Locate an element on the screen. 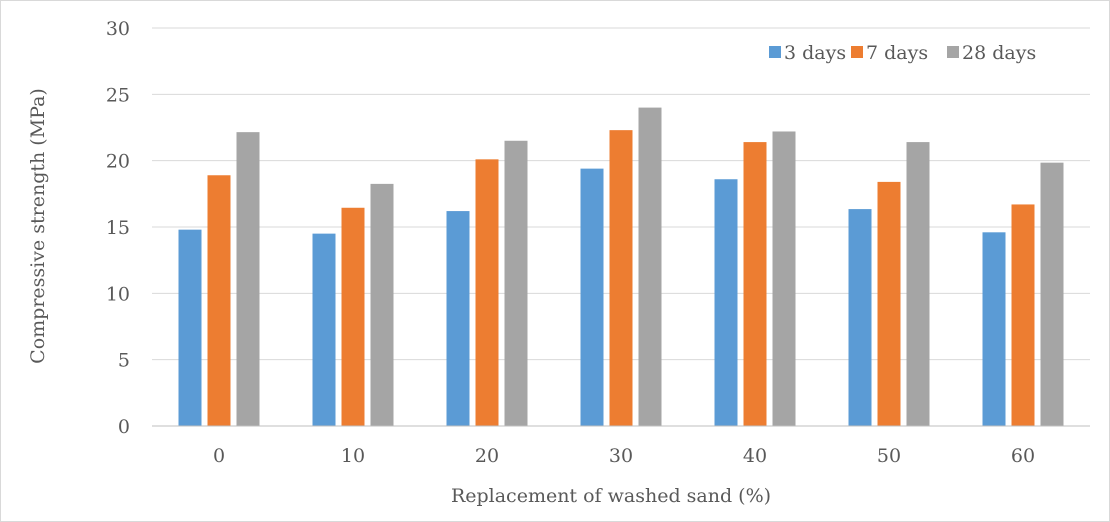 Image resolution: width=1110 pixels, height=522 pixels. x-tick-label: 0 is located at coordinates (219, 456).